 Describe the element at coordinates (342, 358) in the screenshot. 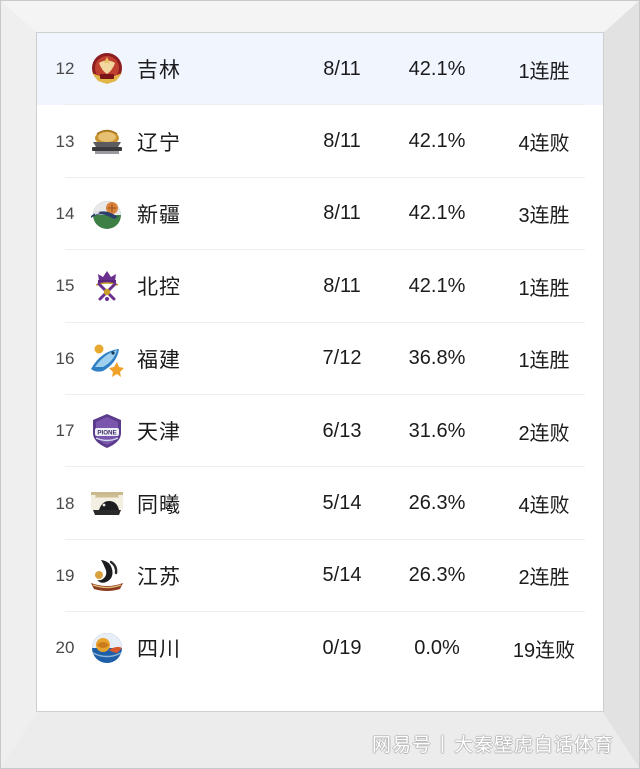

I see `row-record: 7/12` at that location.